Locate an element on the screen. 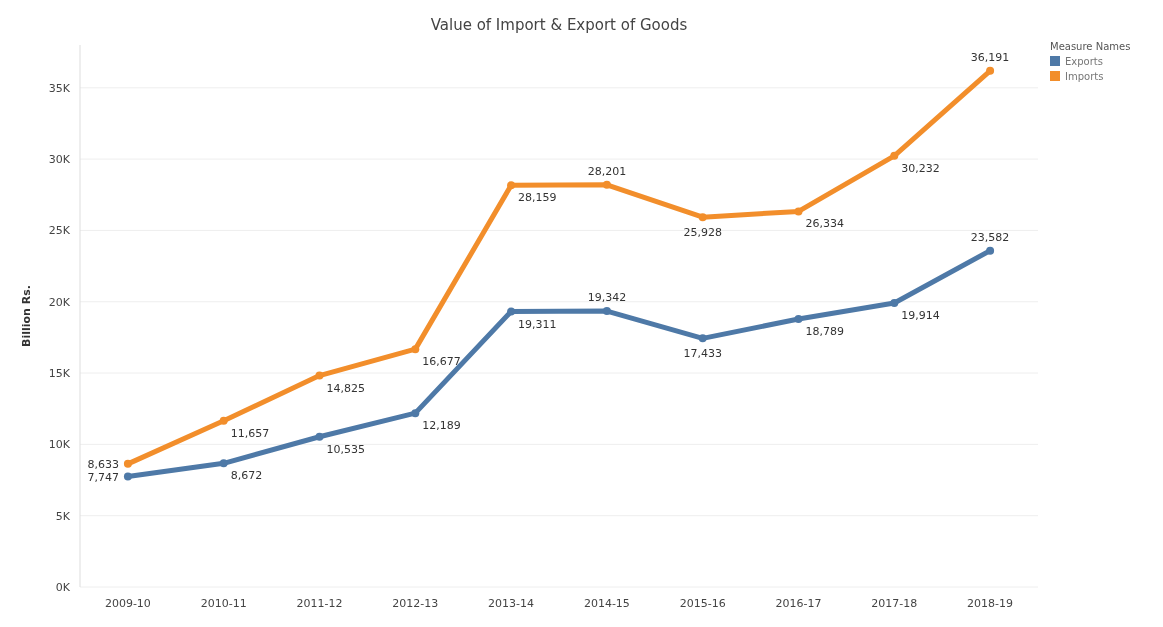 This screenshot has height=627, width=1163. data-label: 36,191 is located at coordinates (990, 57).